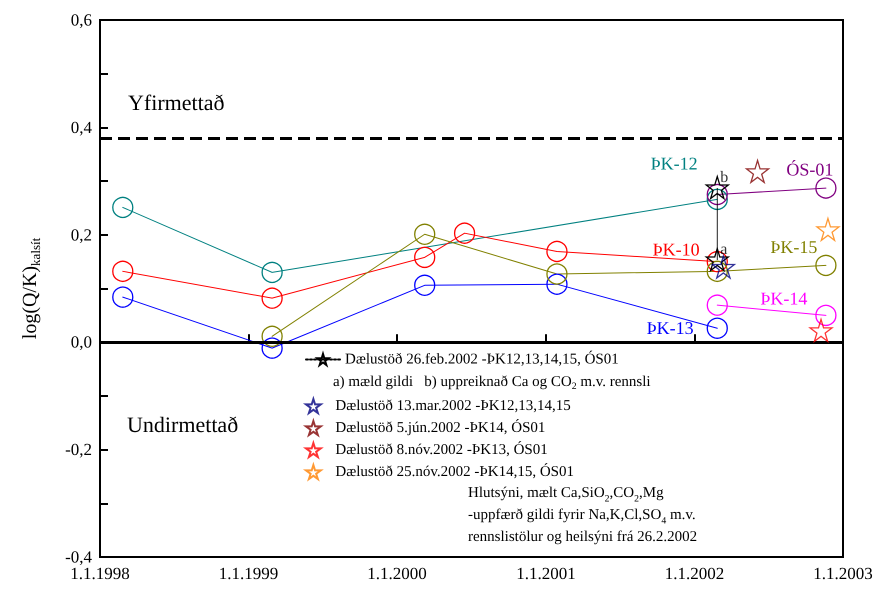  I want to click on legend-label: Dælustöð 13.mar.2002 -ÞK12,13,14,15, so click(453, 406).